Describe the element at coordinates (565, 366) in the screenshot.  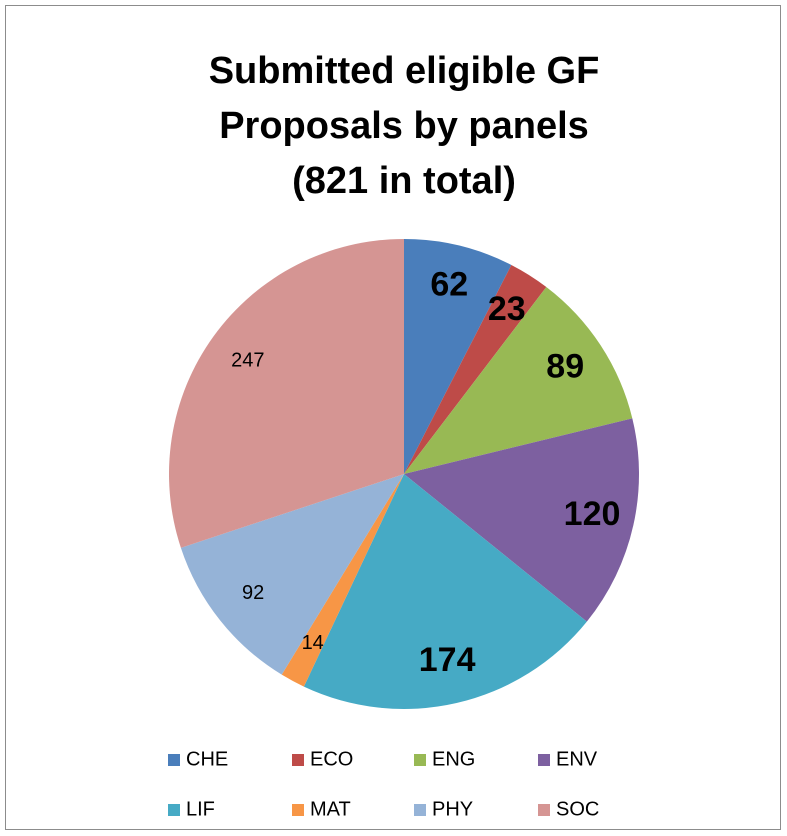
I see `data-label: 89` at that location.